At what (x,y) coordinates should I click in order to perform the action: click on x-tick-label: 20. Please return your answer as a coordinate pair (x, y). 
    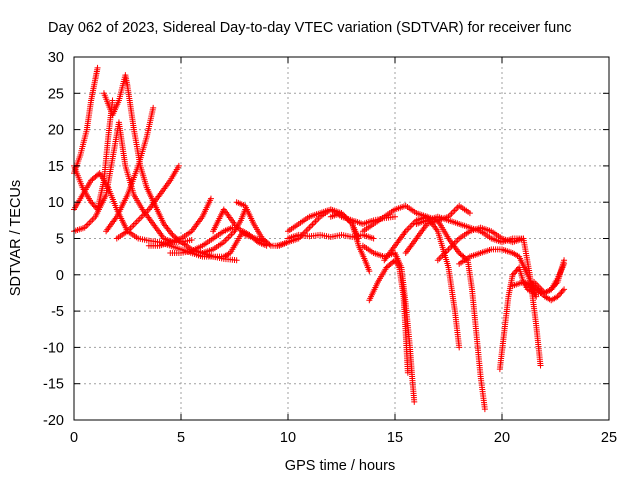
    Looking at the image, I should click on (502, 438).